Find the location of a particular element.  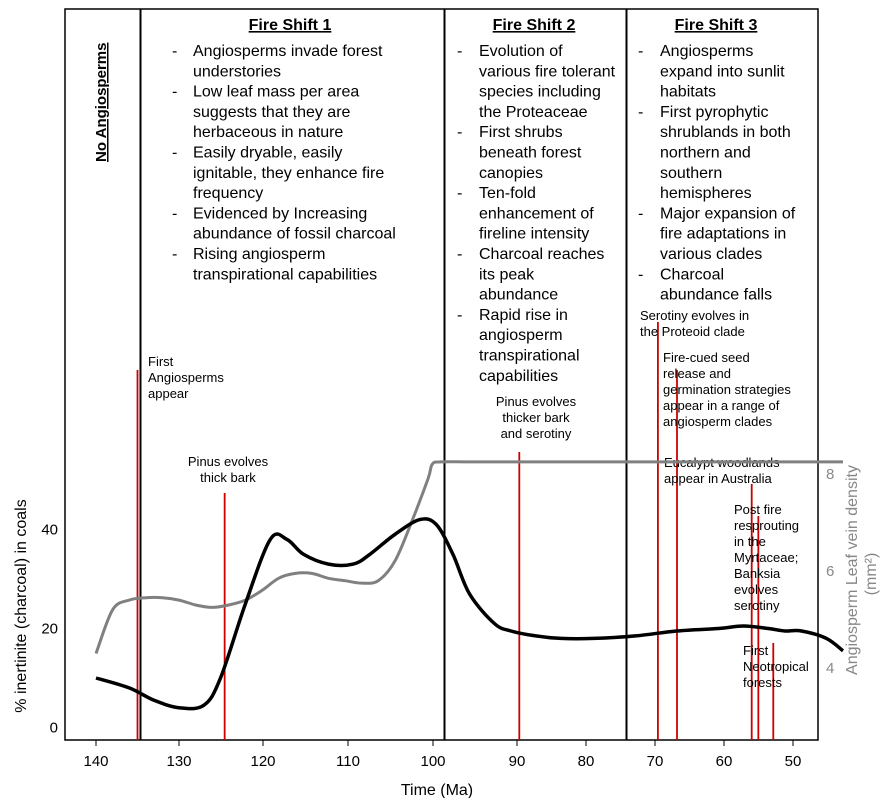

x-tick-label: 90 is located at coordinates (517, 761).